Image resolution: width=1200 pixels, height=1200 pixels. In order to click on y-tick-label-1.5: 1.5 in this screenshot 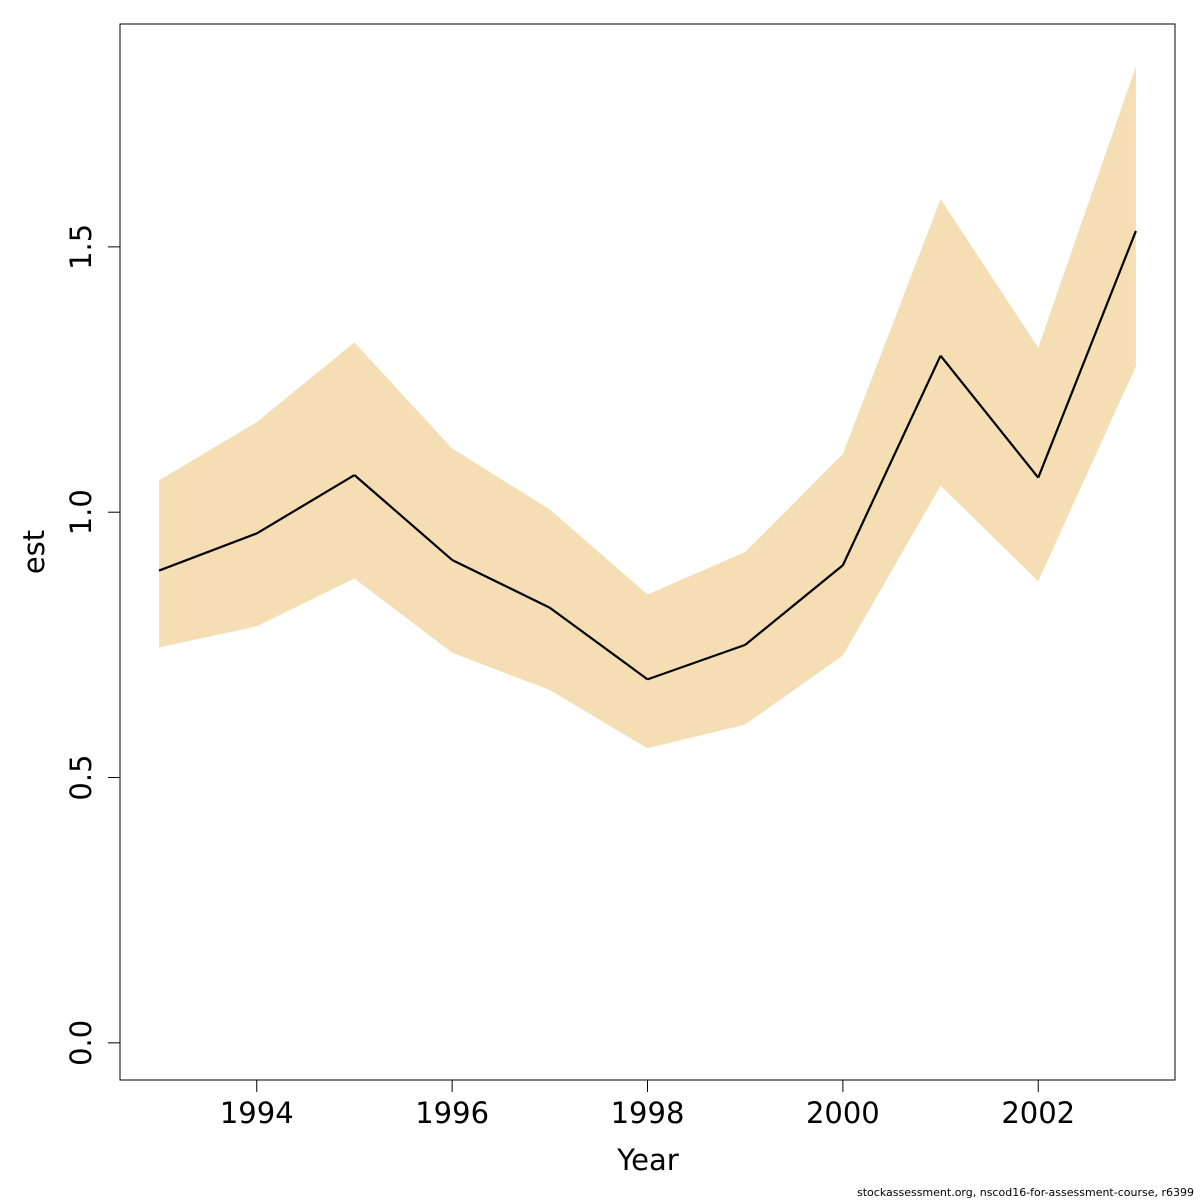, I will do `click(81, 247)`.